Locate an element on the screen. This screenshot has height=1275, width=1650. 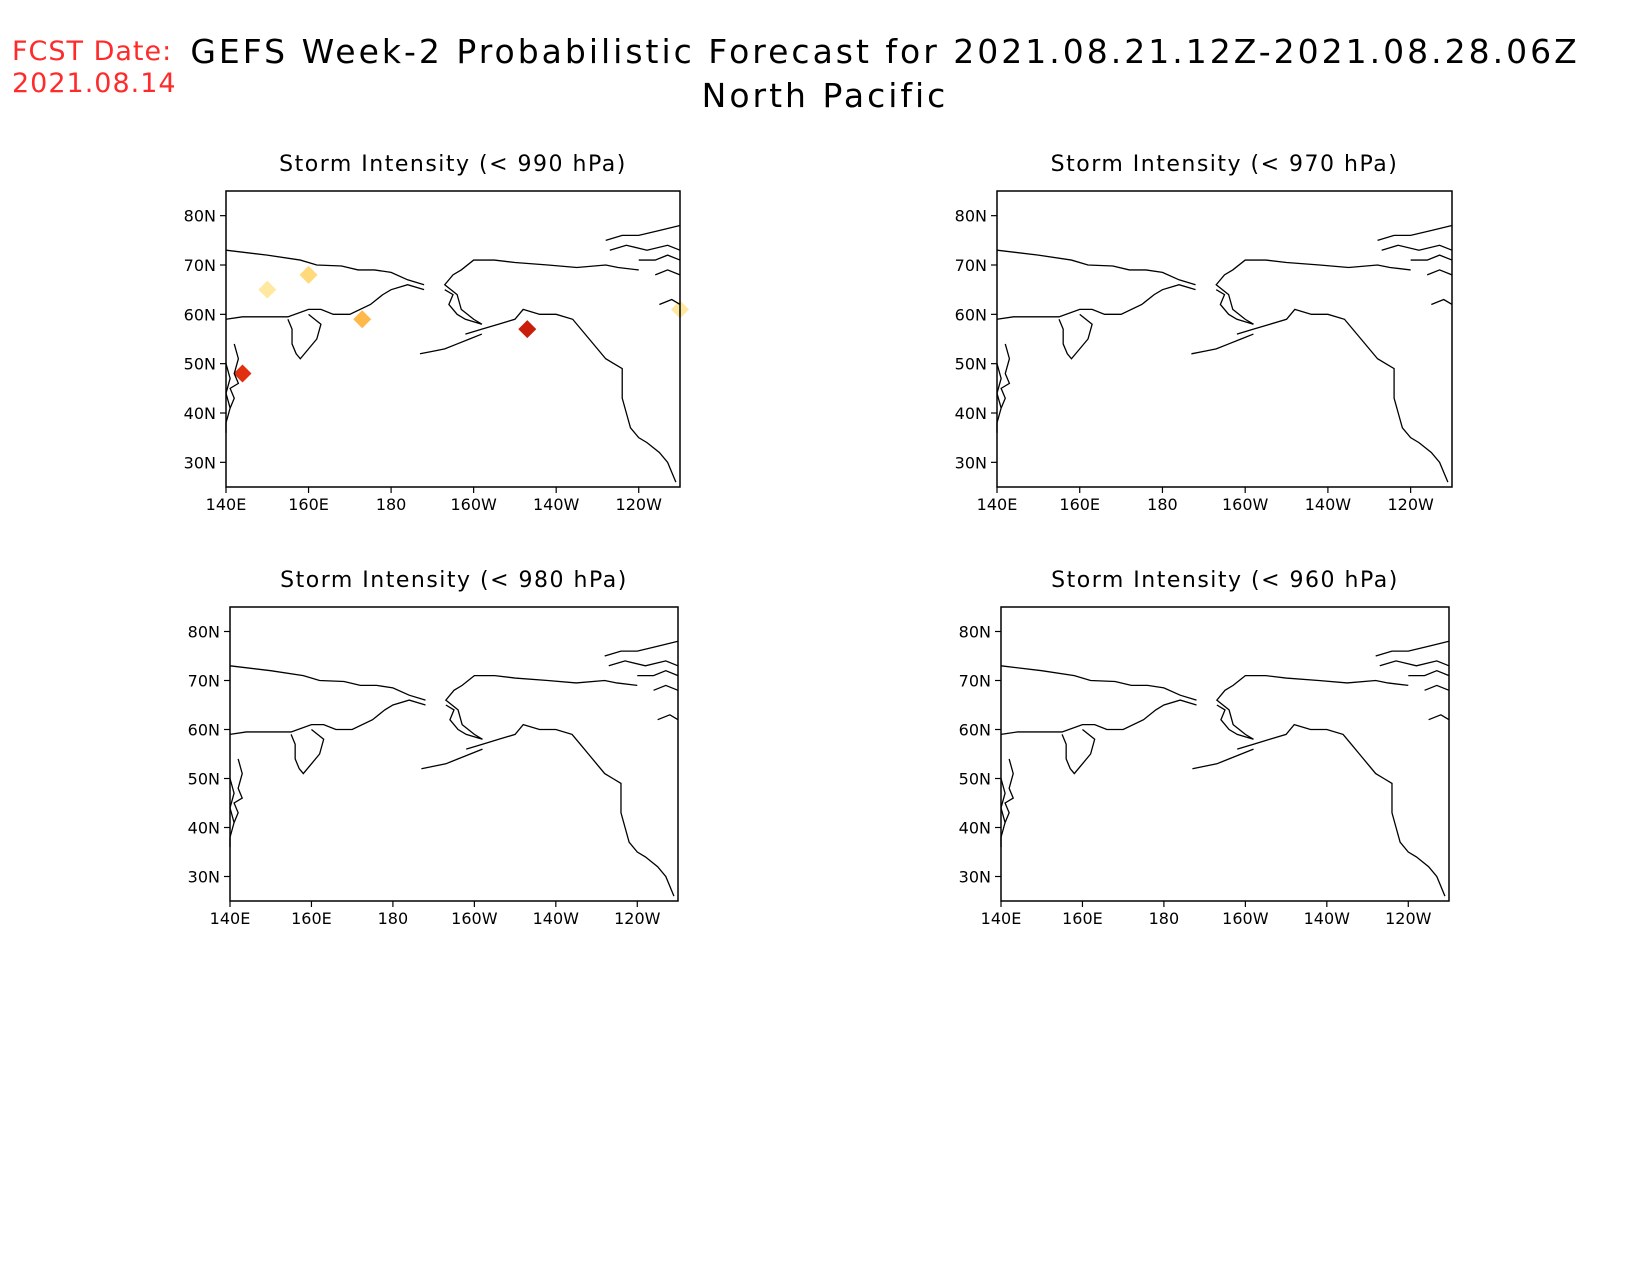
panel-title: Storm Intensity (< 980 hPa) is located at coordinates (454, 580).